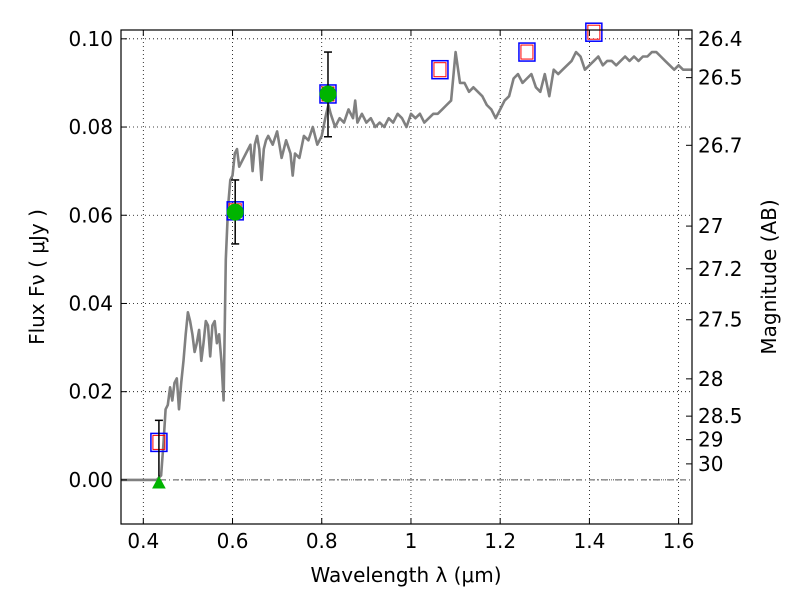 This screenshot has width=800, height=600. I want to click on y-tick-label: 0.00, so click(90, 480).